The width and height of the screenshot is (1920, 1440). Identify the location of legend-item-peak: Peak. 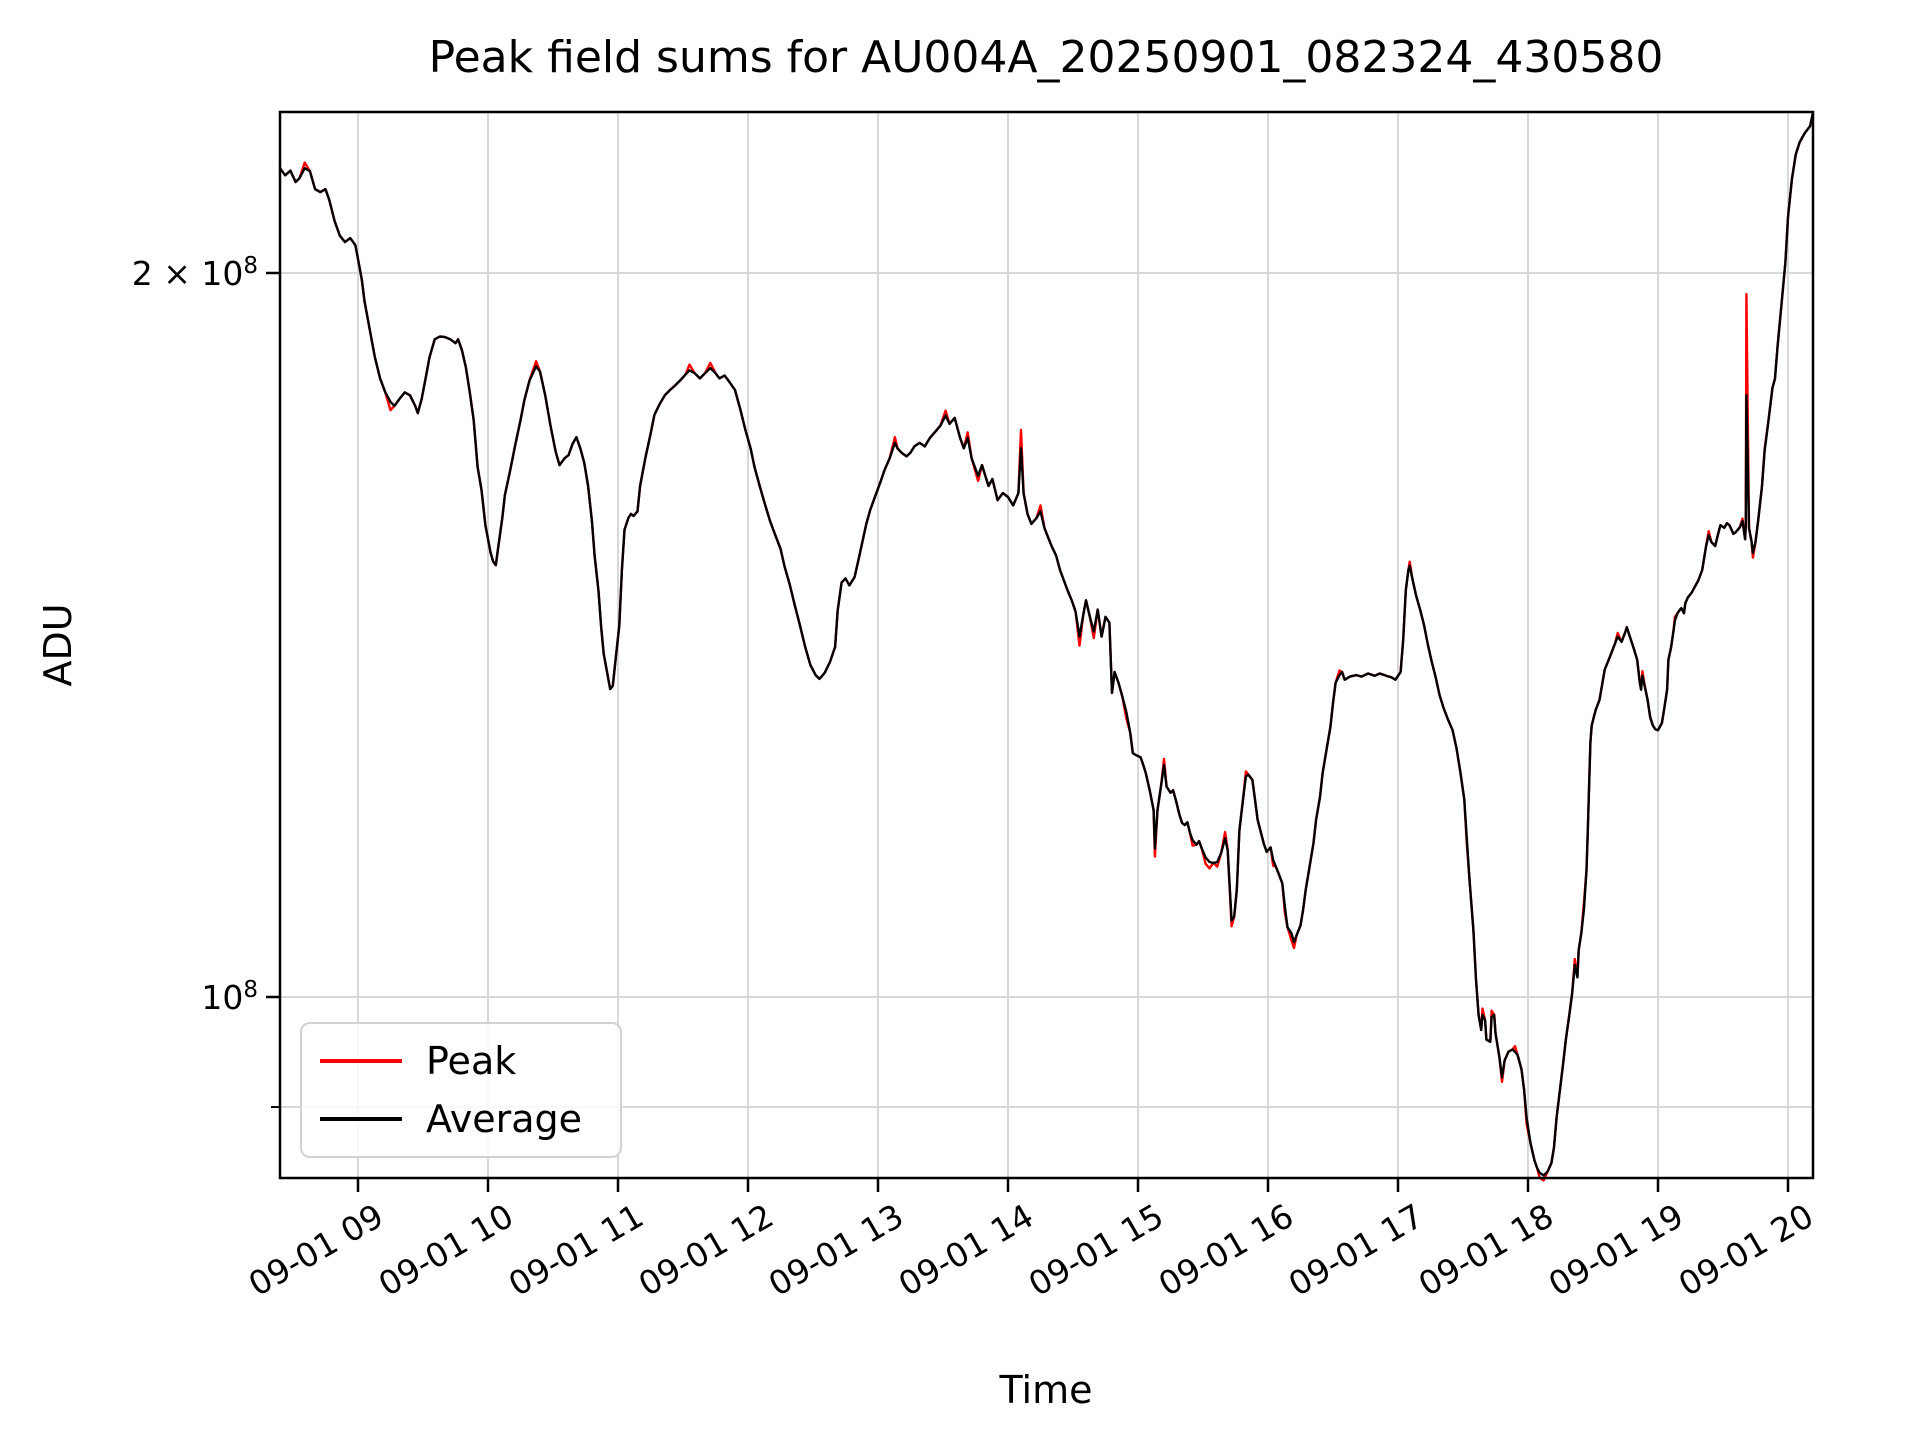
(461, 1061).